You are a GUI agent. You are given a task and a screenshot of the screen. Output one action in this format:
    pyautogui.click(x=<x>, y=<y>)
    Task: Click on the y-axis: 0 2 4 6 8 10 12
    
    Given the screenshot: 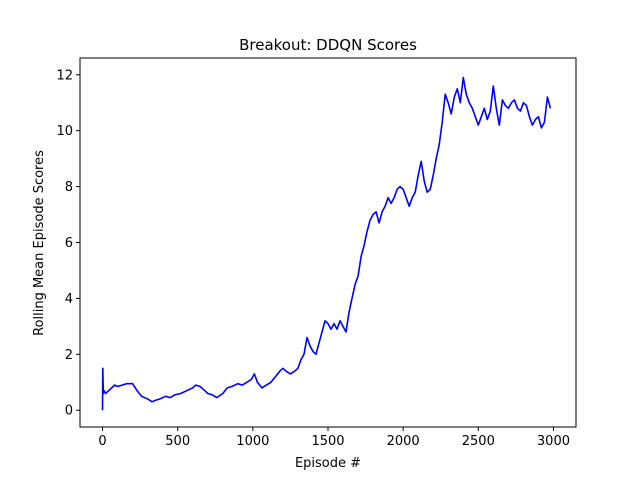 What is the action you would take?
    pyautogui.click(x=68, y=243)
    